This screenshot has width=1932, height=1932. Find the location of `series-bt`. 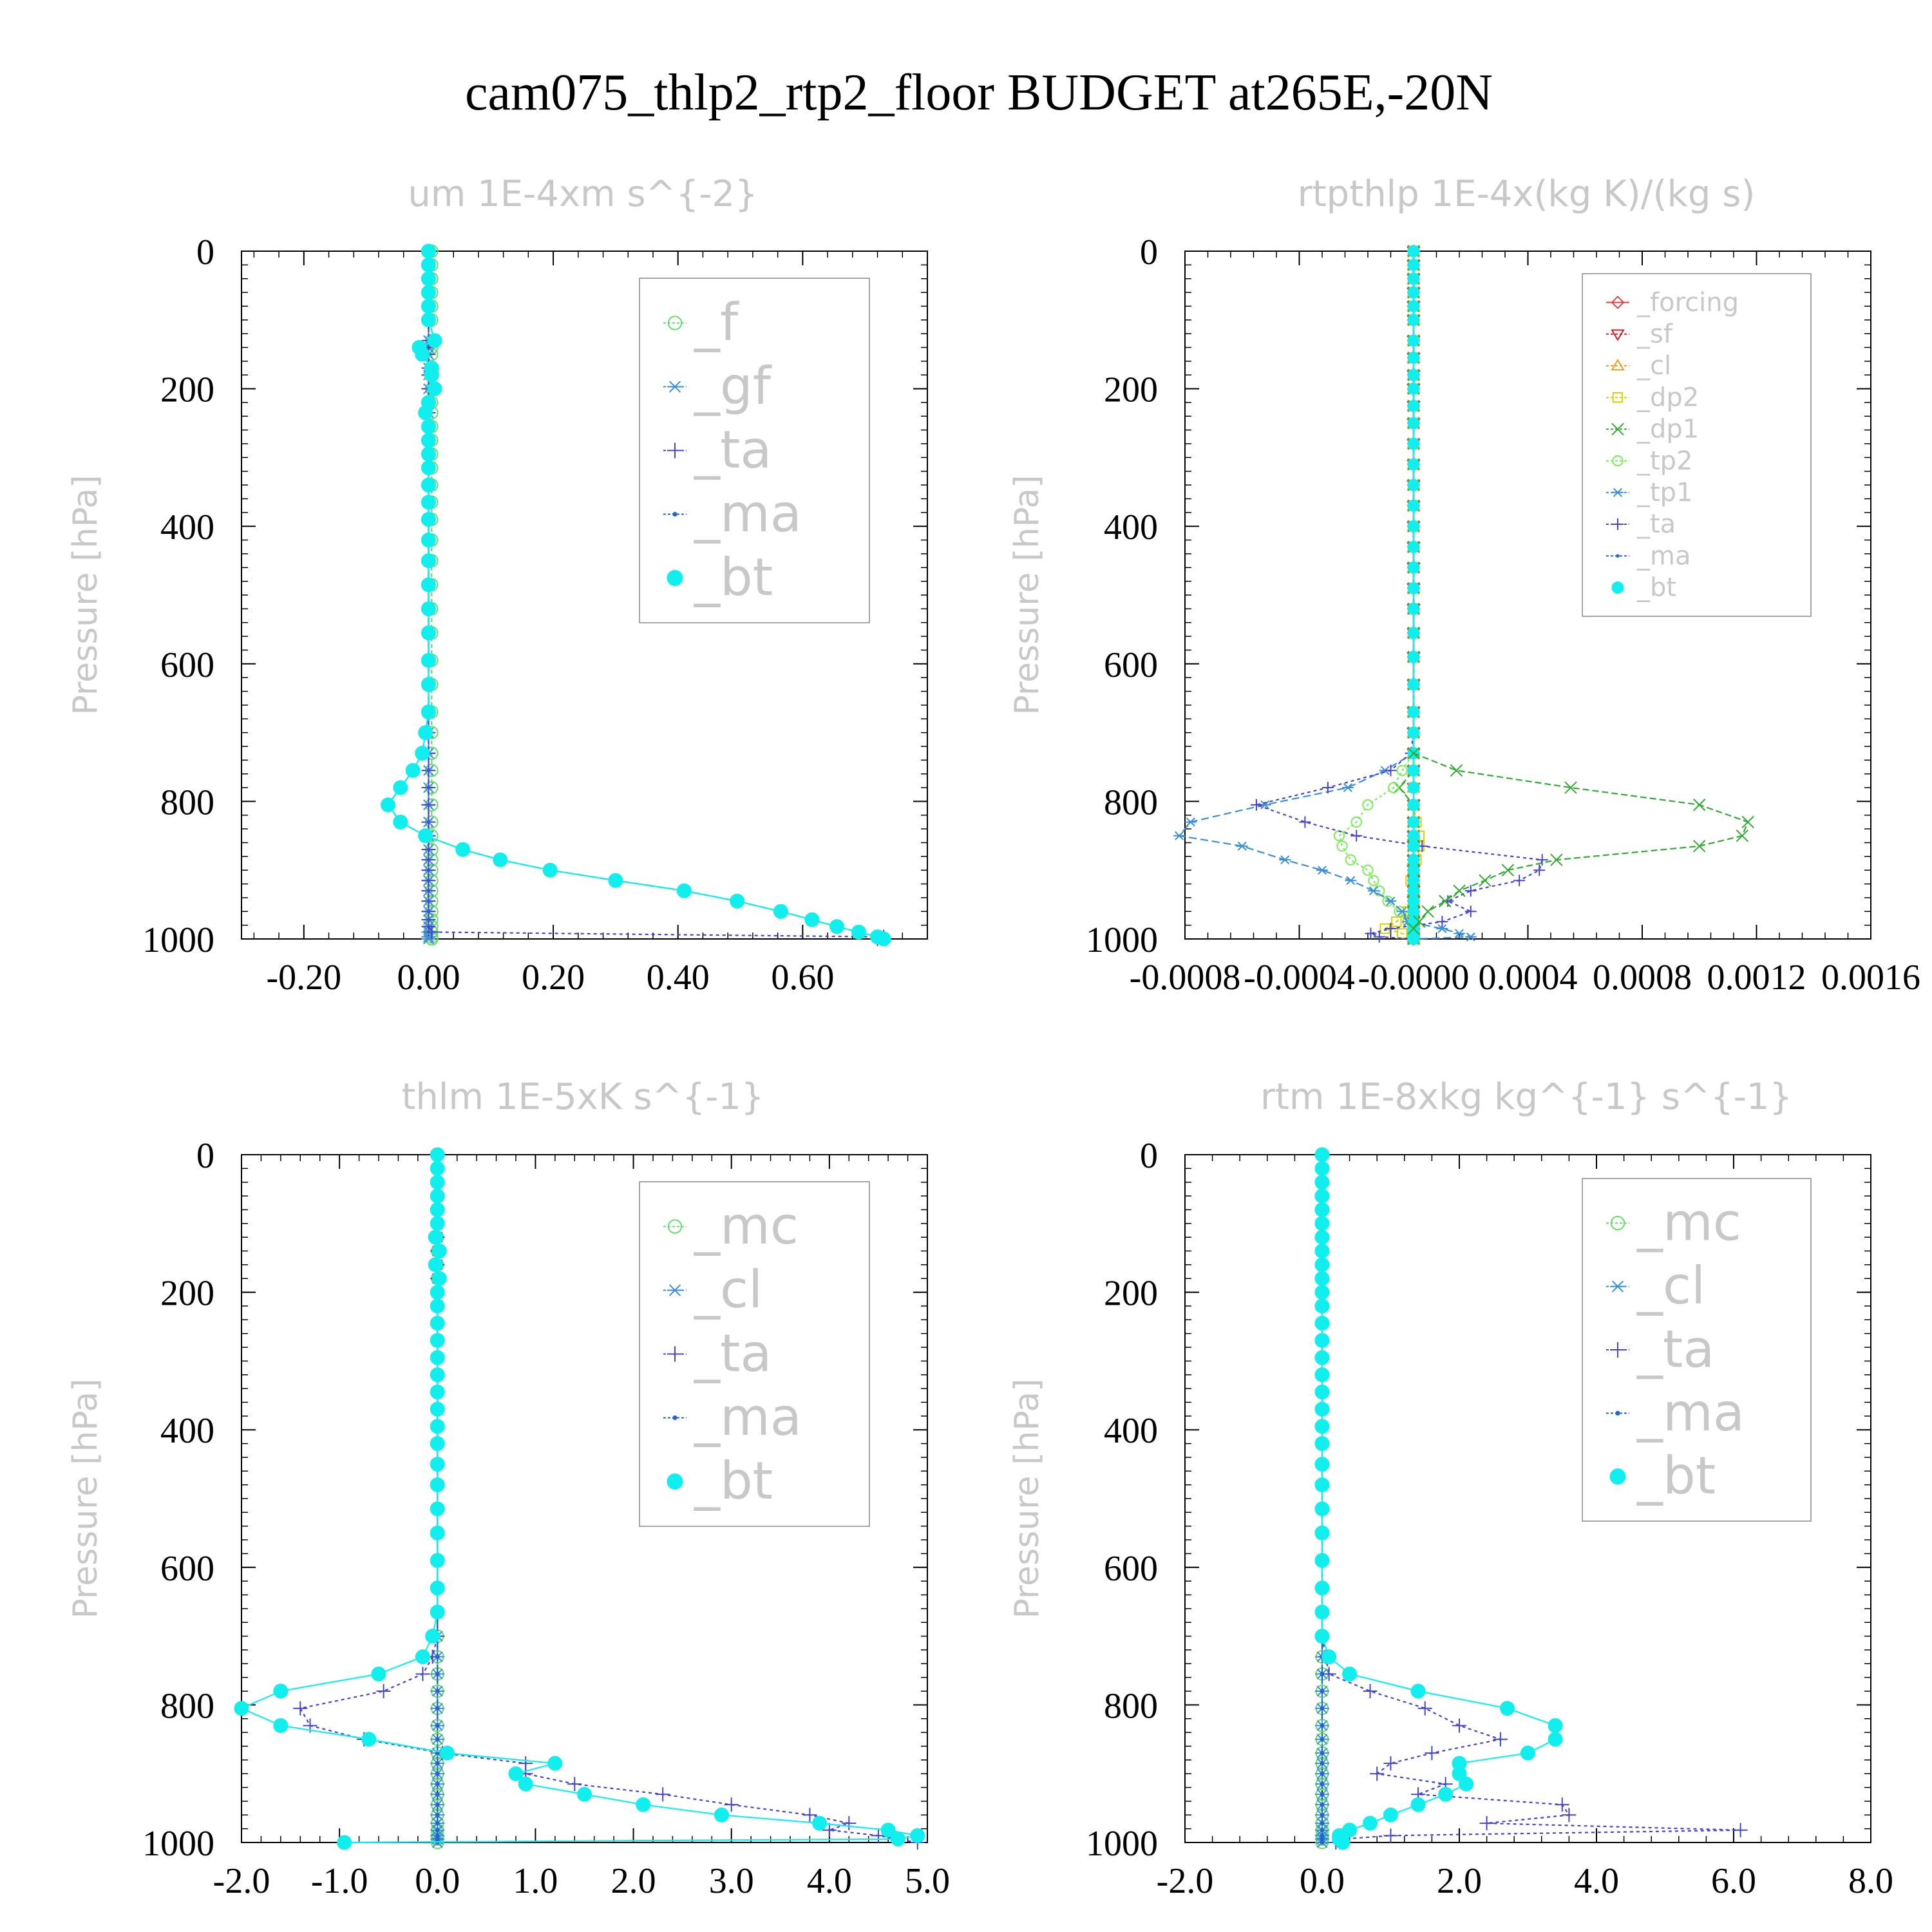

series-bt is located at coordinates (1438, 1498).